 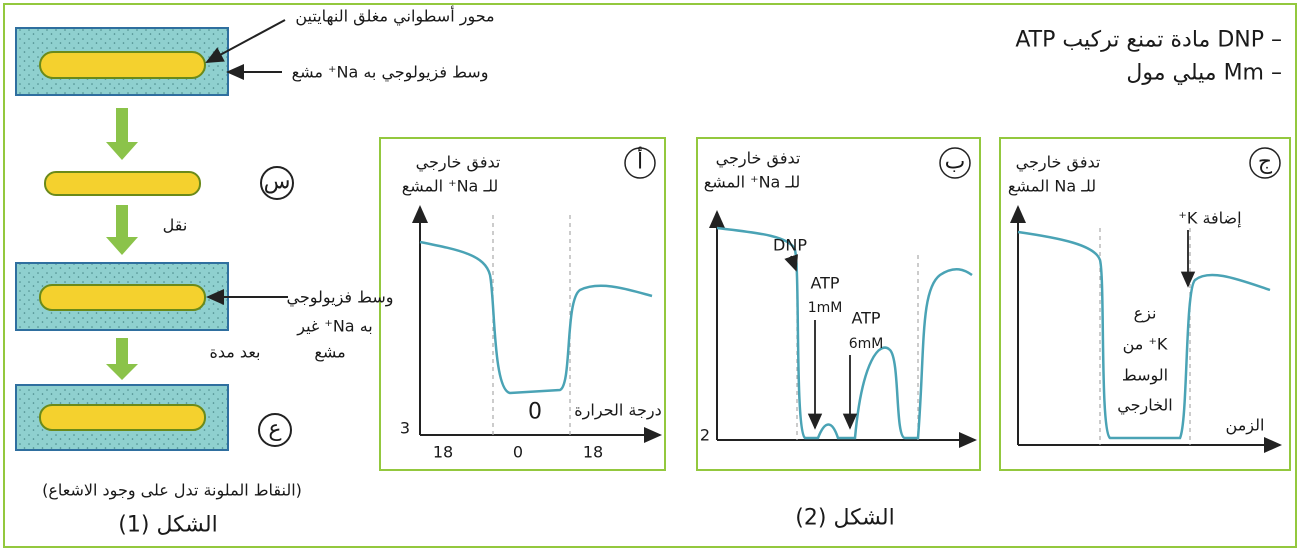 I want to click on annotation: K⁺ من, so click(x=1145, y=344).